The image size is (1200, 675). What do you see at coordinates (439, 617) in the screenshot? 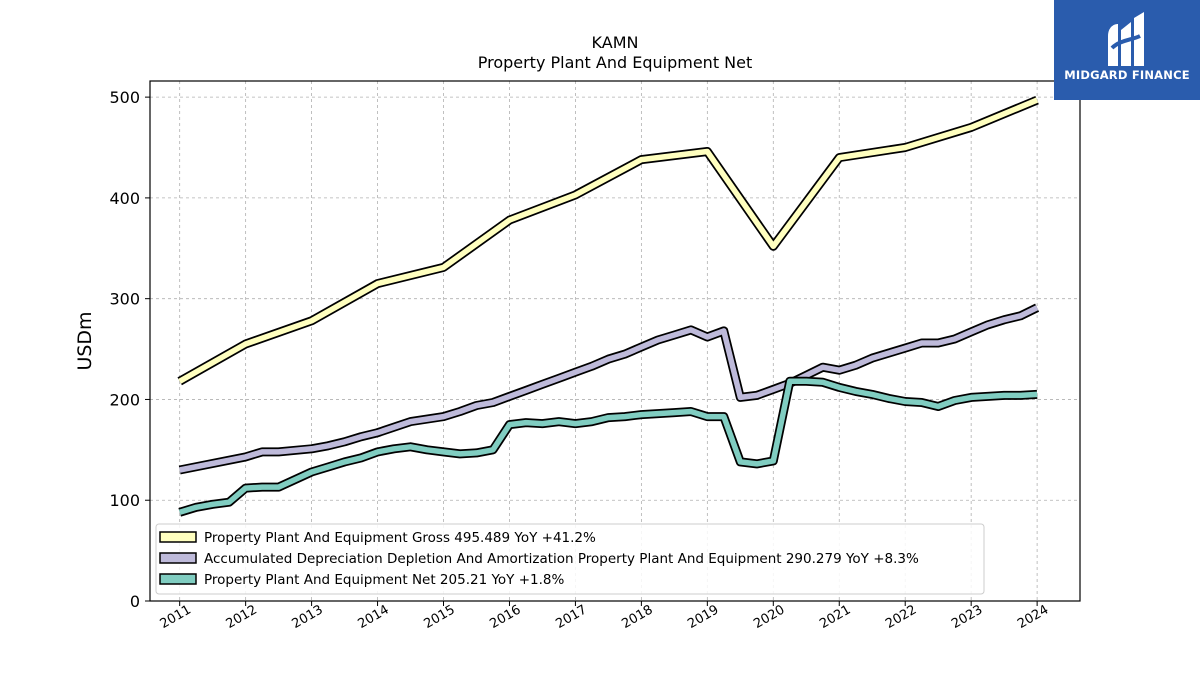
I see `x-tick-label: 2015` at bounding box center [439, 617].